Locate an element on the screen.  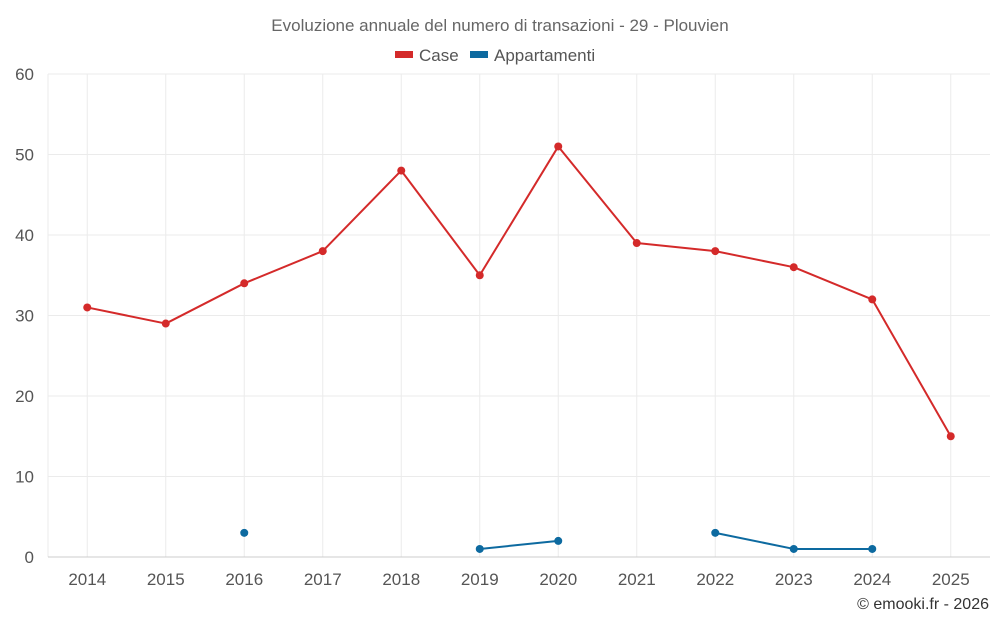
legend: Case Appartamenti is located at coordinates (495, 55).